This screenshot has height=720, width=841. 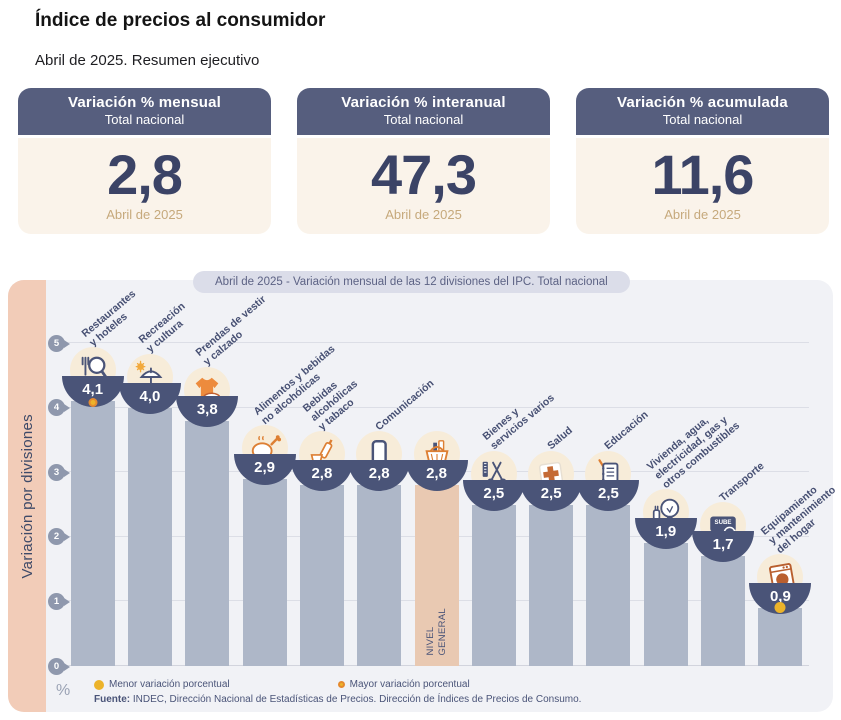 I want to click on bar-bienes-servicios, so click(x=493, y=585).